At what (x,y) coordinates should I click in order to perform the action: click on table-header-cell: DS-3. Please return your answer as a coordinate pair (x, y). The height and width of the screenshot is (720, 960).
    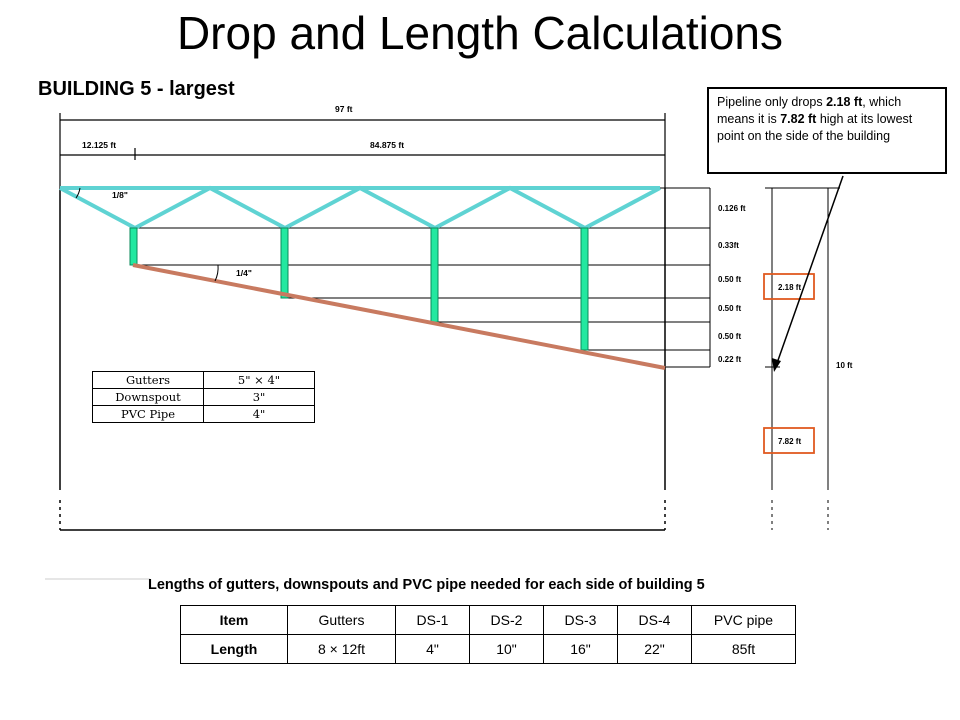
    Looking at the image, I should click on (580, 620).